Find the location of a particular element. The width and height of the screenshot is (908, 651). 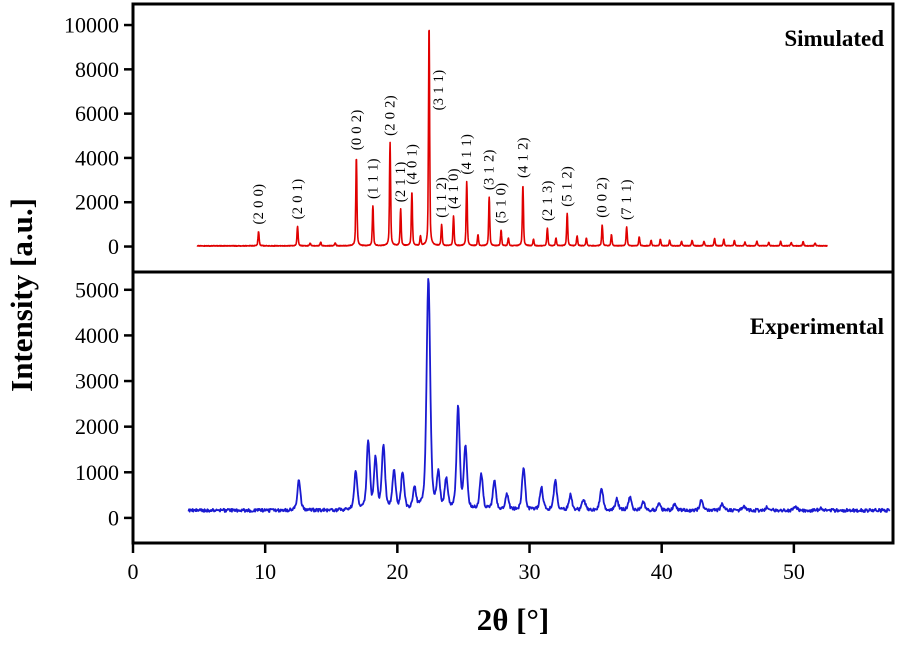

x-tick-label: 0 is located at coordinates (133, 571).